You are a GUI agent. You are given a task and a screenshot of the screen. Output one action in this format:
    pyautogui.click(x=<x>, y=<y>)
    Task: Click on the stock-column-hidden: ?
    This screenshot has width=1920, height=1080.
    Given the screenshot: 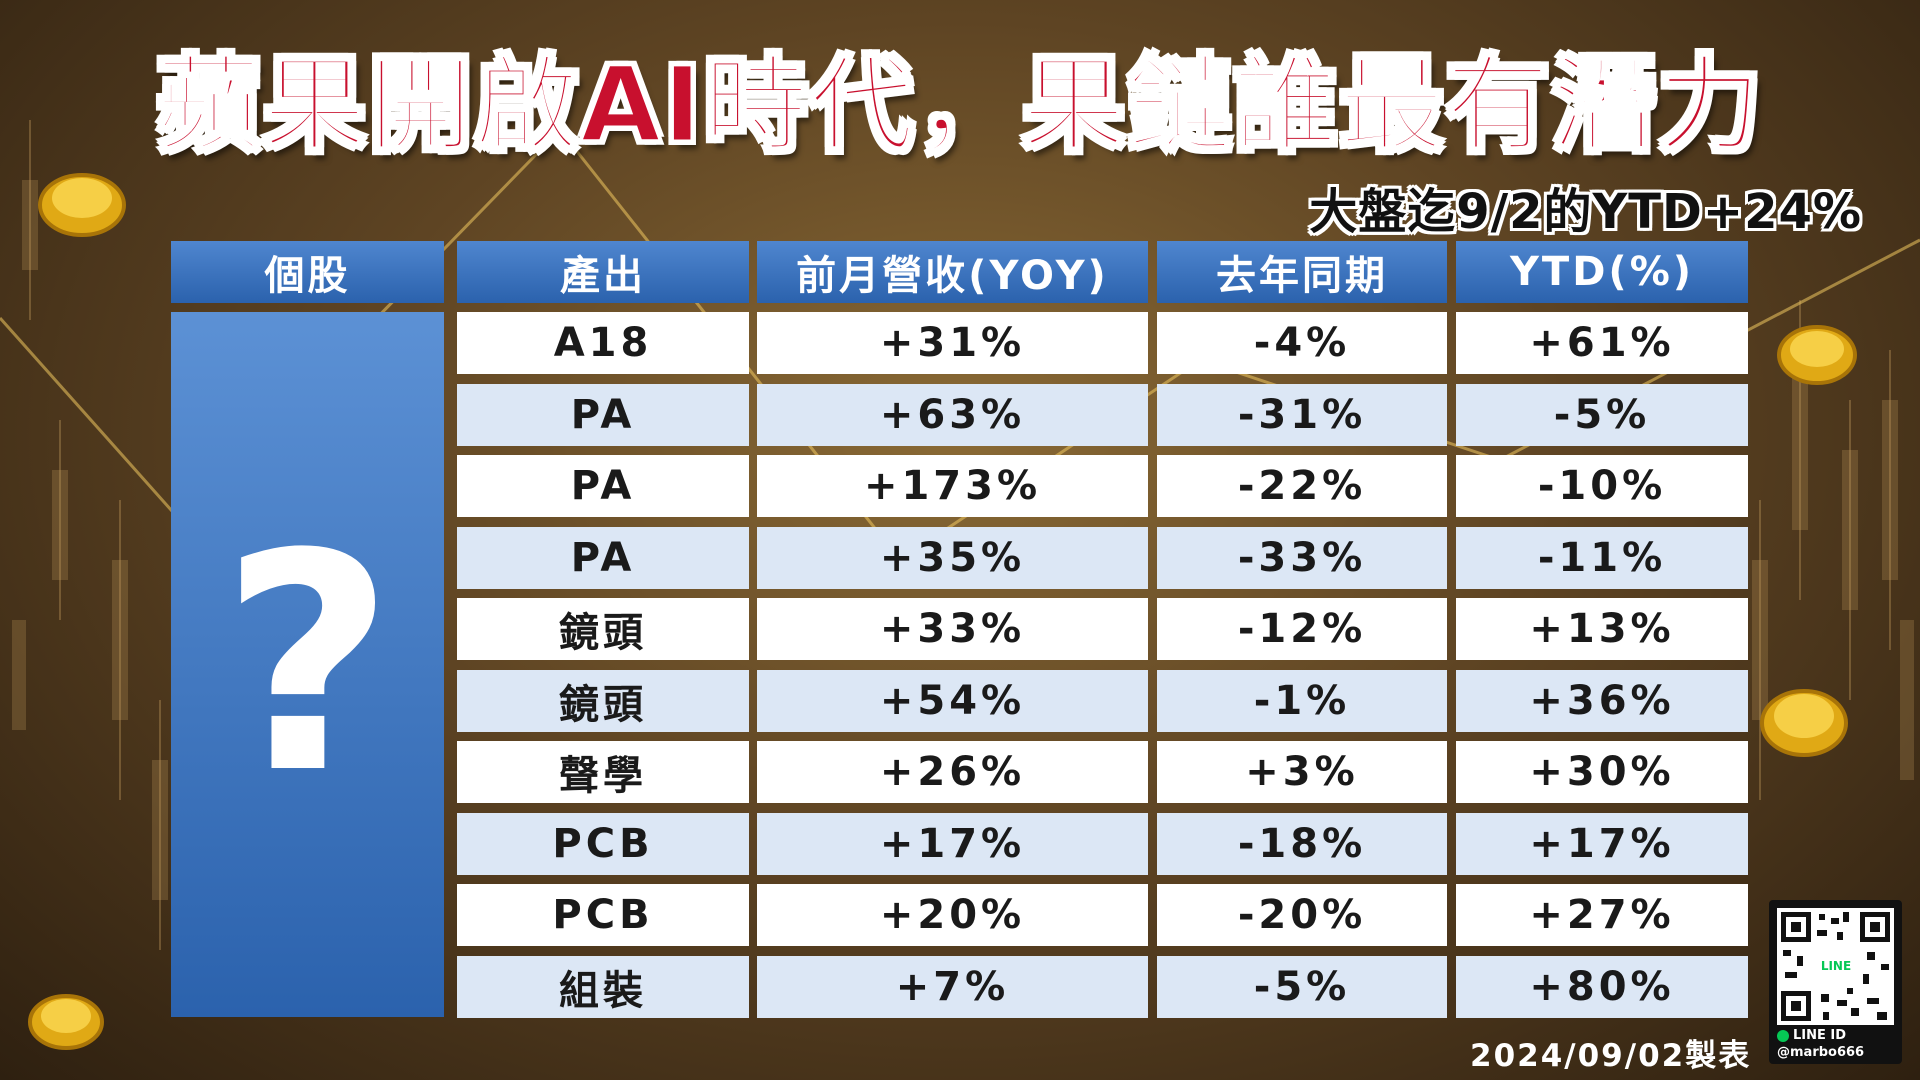 What is the action you would take?
    pyautogui.click(x=307, y=664)
    